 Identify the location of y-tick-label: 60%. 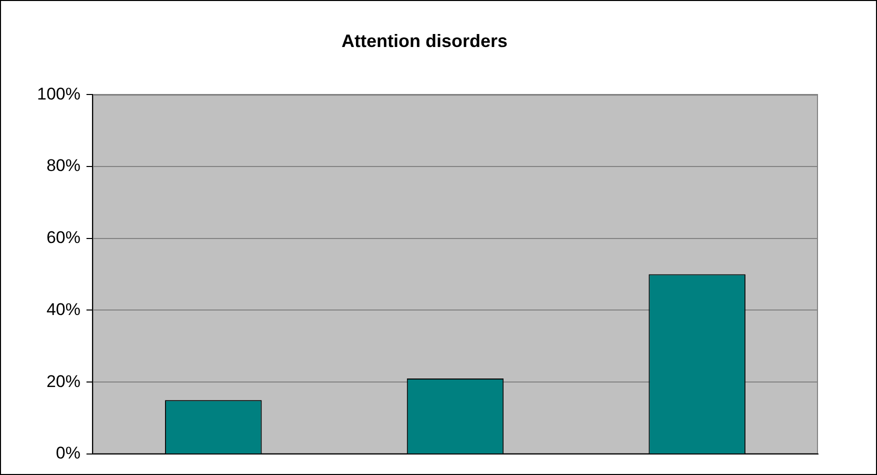
(63, 238).